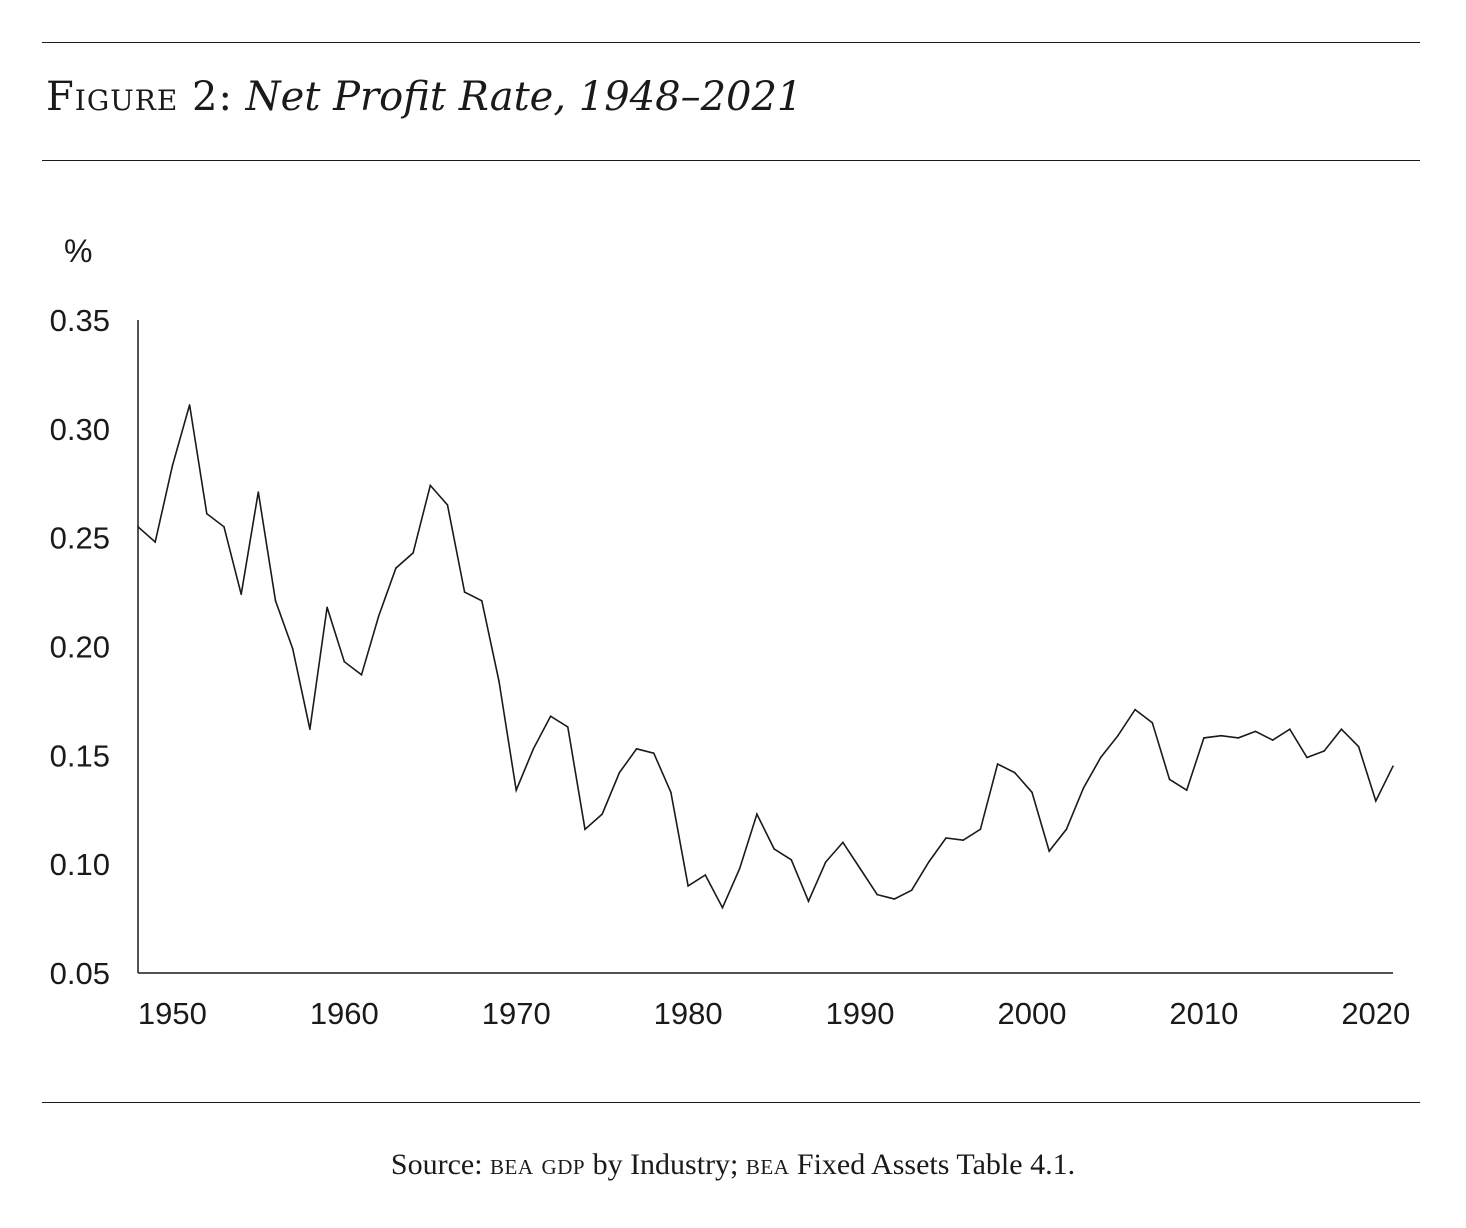  Describe the element at coordinates (688, 1013) in the screenshot. I see `x-tick-label: 1980` at that location.